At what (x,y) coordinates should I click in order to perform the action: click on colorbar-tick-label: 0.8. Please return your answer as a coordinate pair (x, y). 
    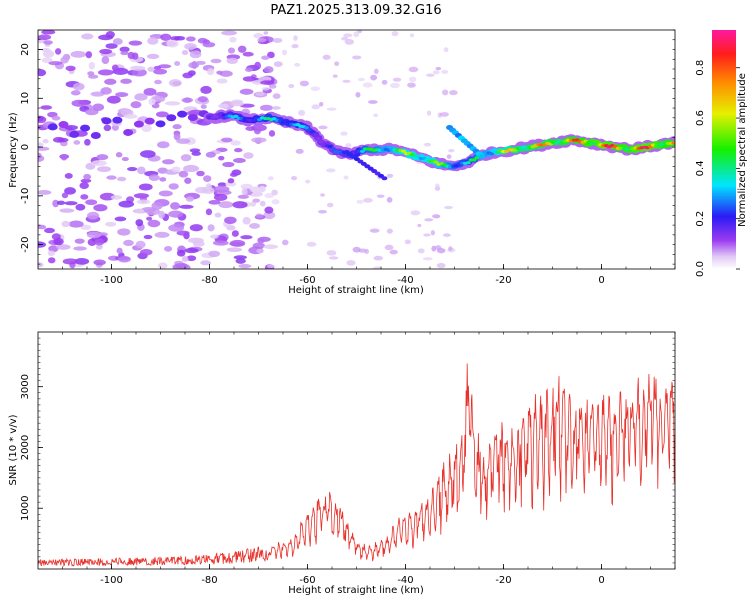
    Looking at the image, I should click on (700, 68).